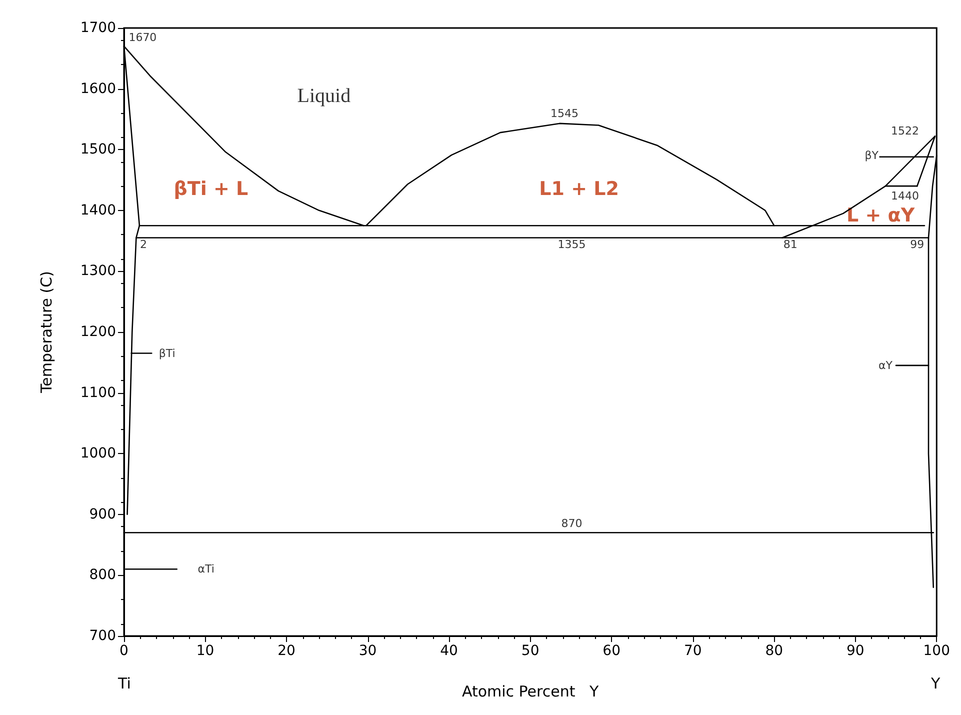  Describe the element at coordinates (98, 271) in the screenshot. I see `y-tick-label: 1300` at that location.